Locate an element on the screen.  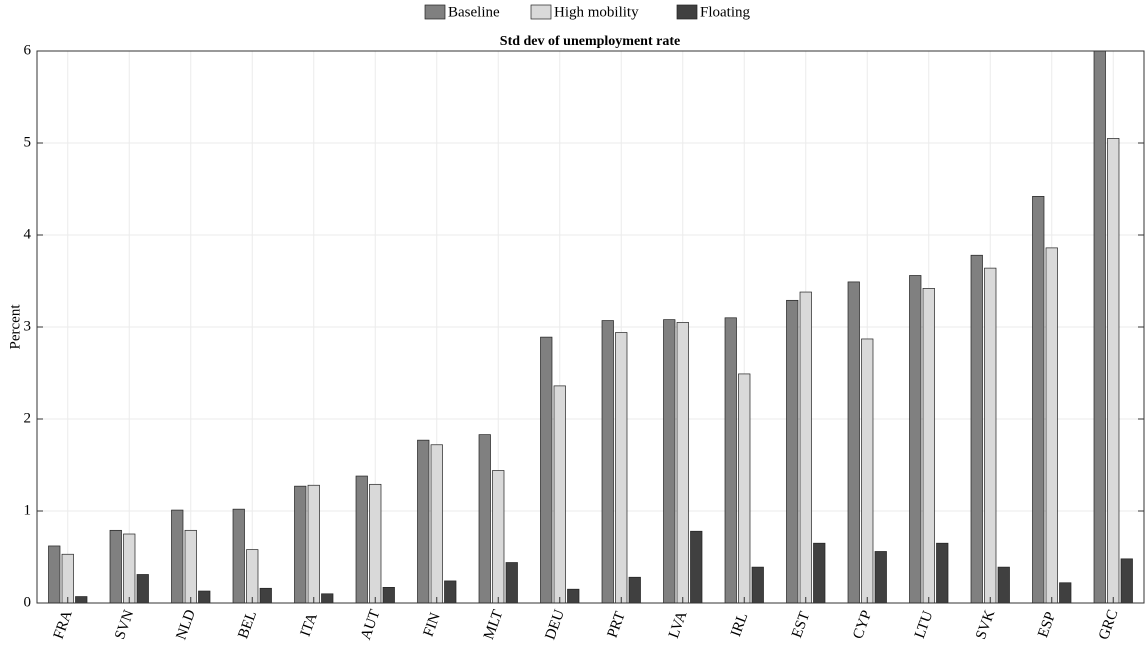
x-tick-label: EST is located at coordinates (801, 625).